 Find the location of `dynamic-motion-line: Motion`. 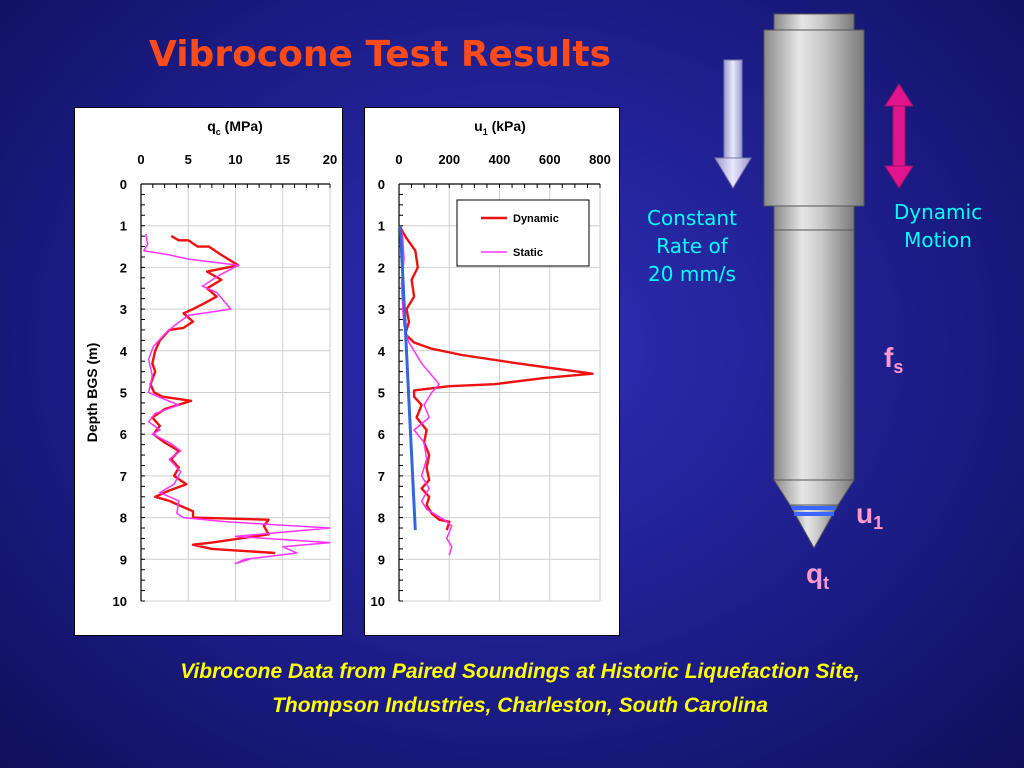

dynamic-motion-line: Motion is located at coordinates (938, 240).